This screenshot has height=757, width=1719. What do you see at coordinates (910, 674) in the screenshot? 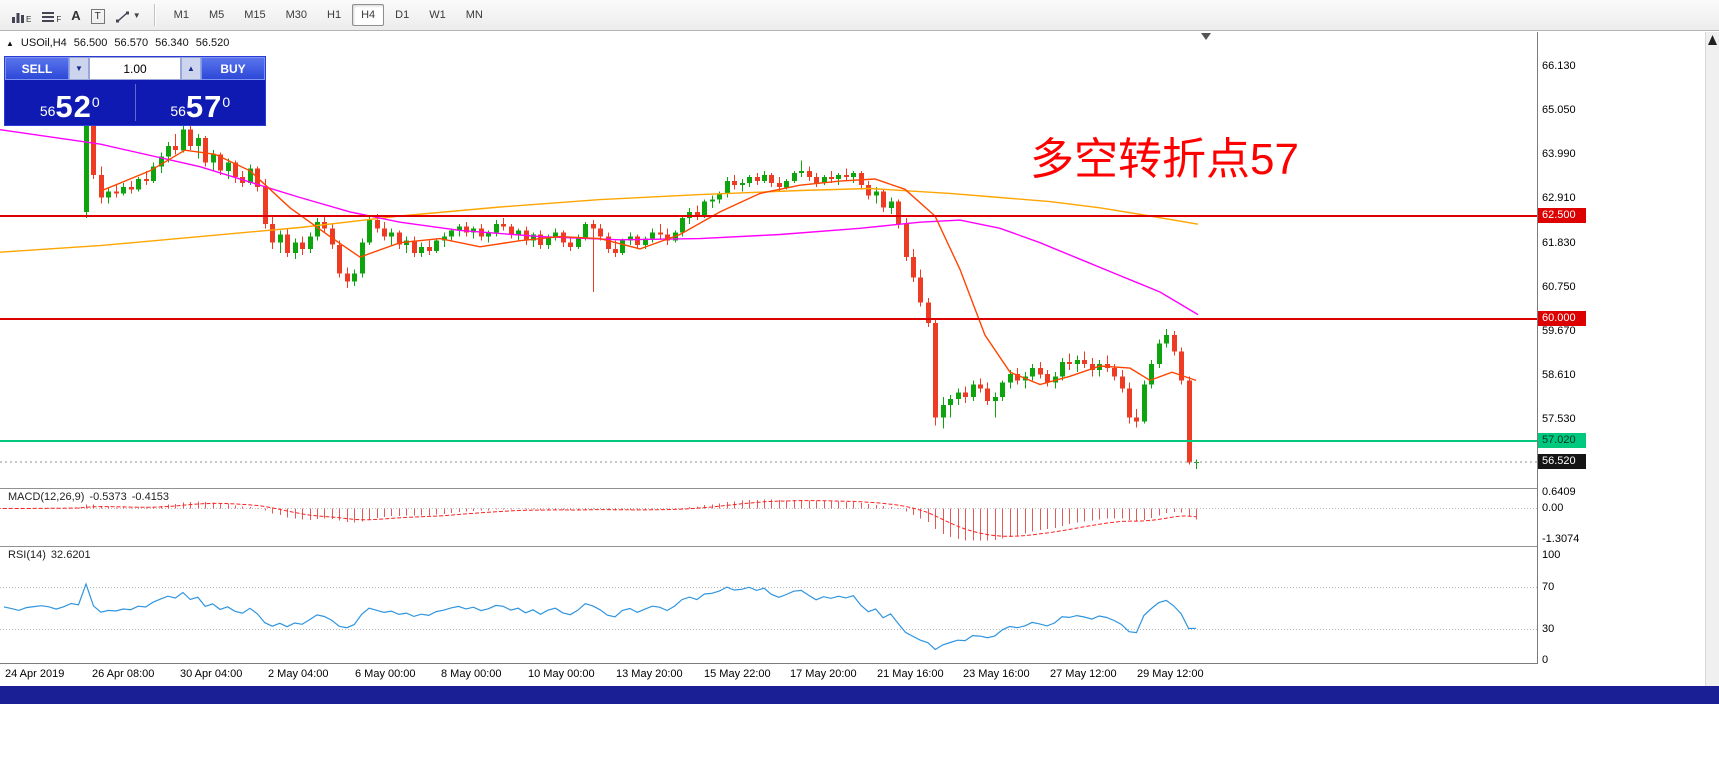
I see `date-label: 21 May 16:00` at bounding box center [910, 674].